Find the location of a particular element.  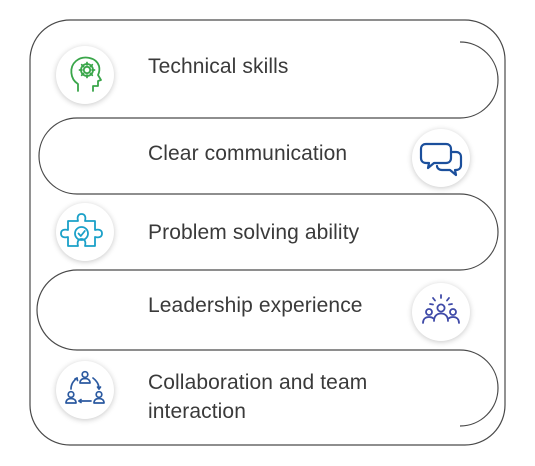

badge-clear-communication is located at coordinates (441, 158).